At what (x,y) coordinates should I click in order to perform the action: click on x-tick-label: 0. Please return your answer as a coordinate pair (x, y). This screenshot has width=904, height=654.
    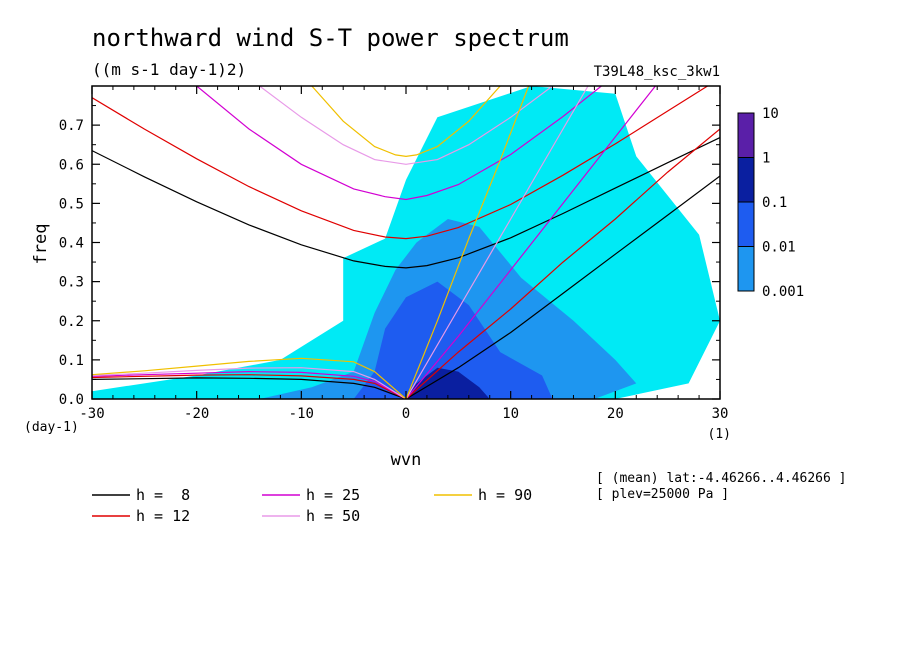
    Looking at the image, I should click on (406, 414).